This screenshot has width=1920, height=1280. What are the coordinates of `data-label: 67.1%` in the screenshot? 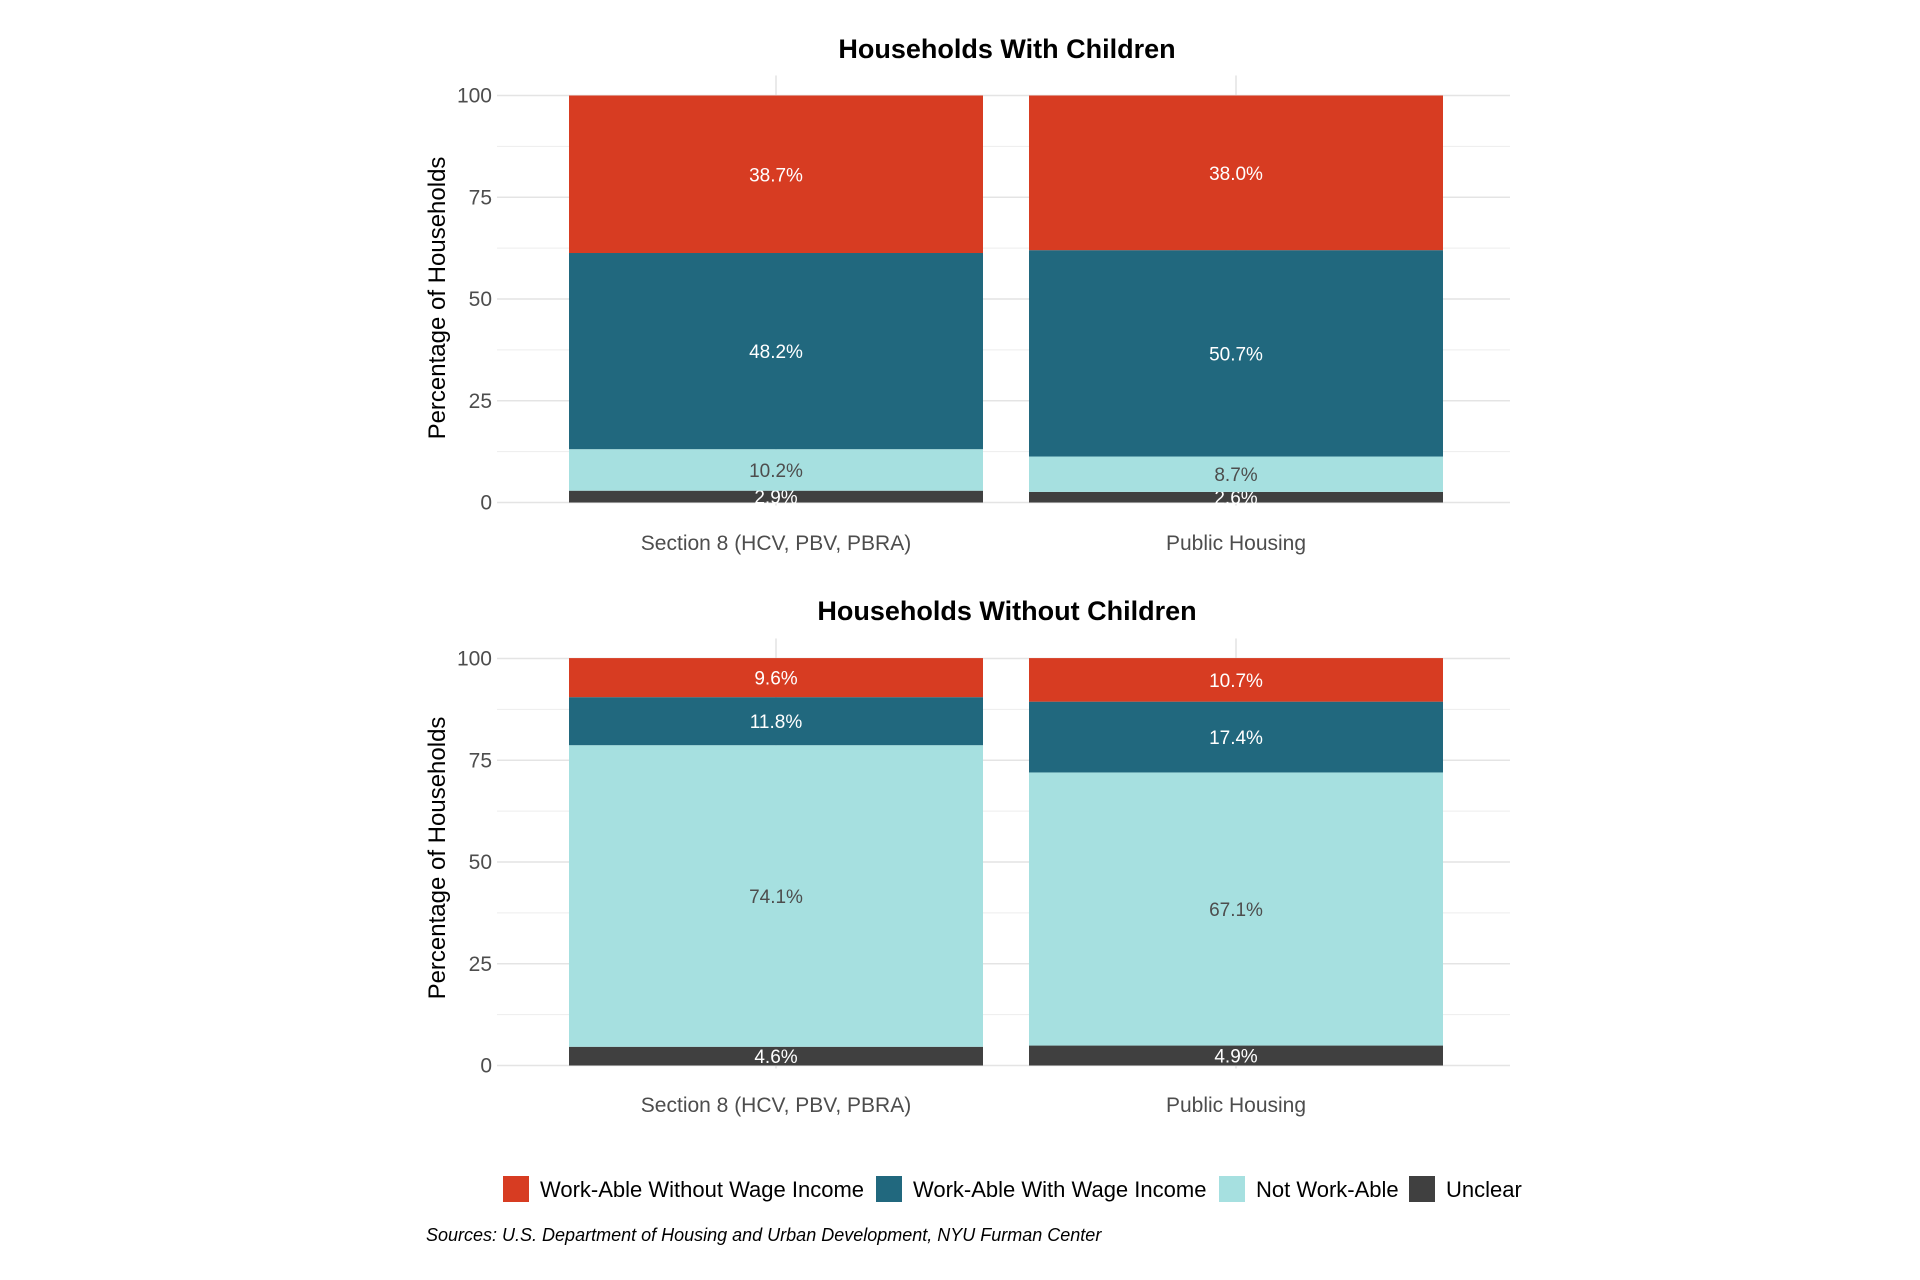 It's located at (1236, 910).